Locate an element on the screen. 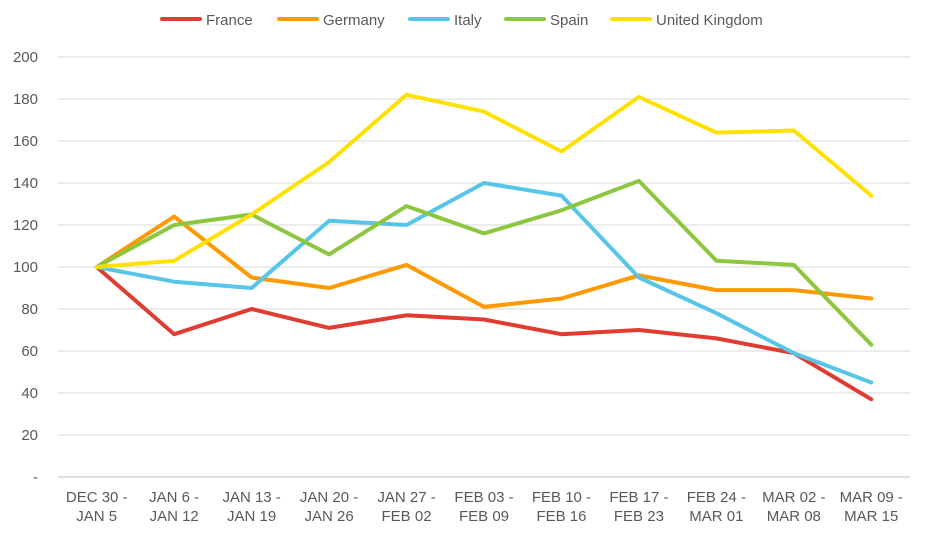  x-tick-label: JAN 13 - is located at coordinates (251, 497).